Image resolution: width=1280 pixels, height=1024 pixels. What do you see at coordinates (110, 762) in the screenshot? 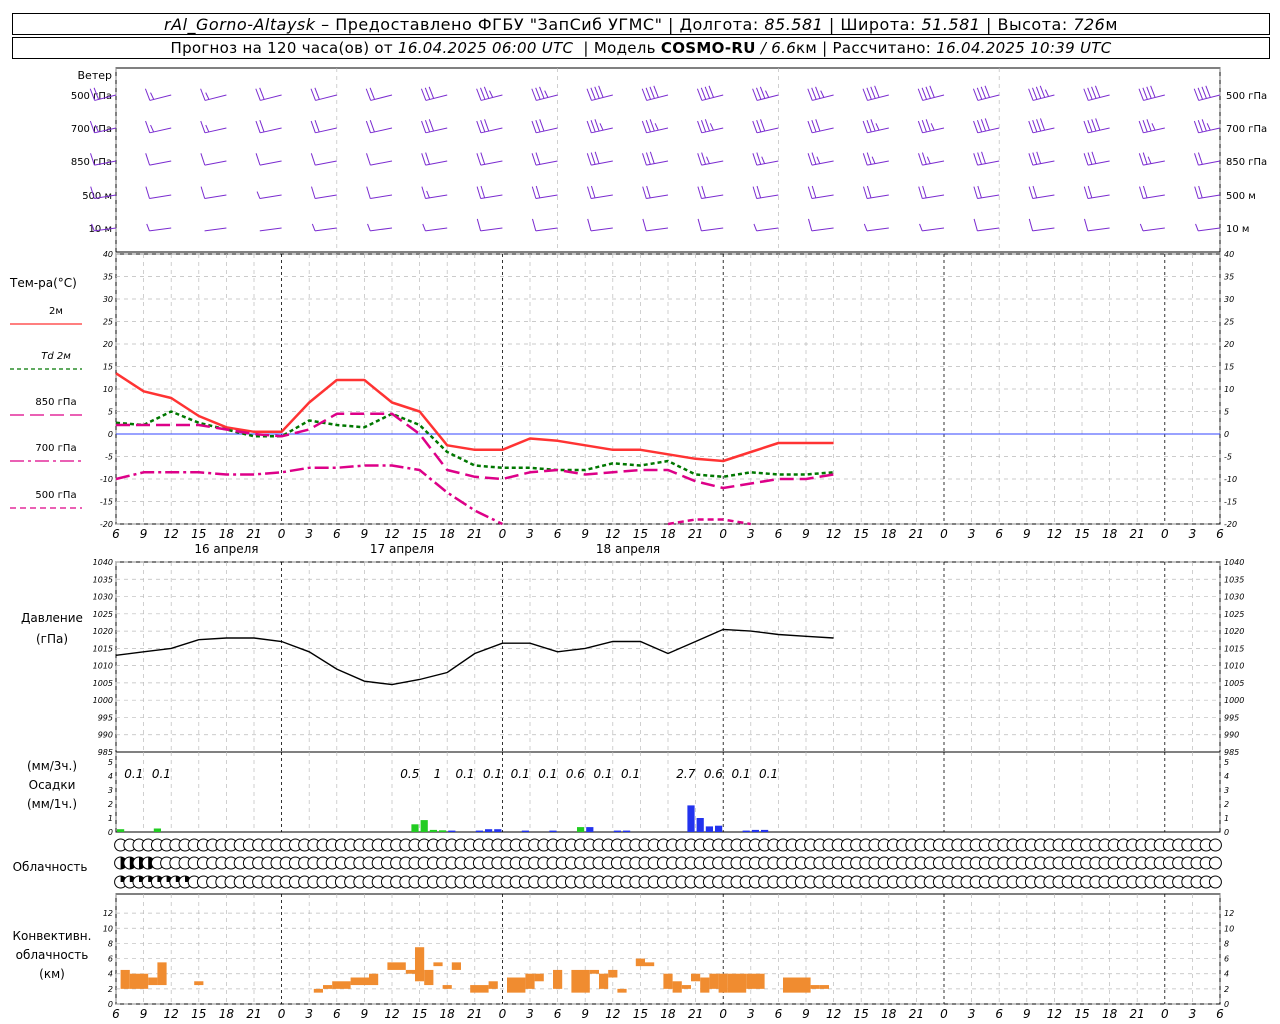
I see `precip-tick-left: 5` at bounding box center [110, 762].